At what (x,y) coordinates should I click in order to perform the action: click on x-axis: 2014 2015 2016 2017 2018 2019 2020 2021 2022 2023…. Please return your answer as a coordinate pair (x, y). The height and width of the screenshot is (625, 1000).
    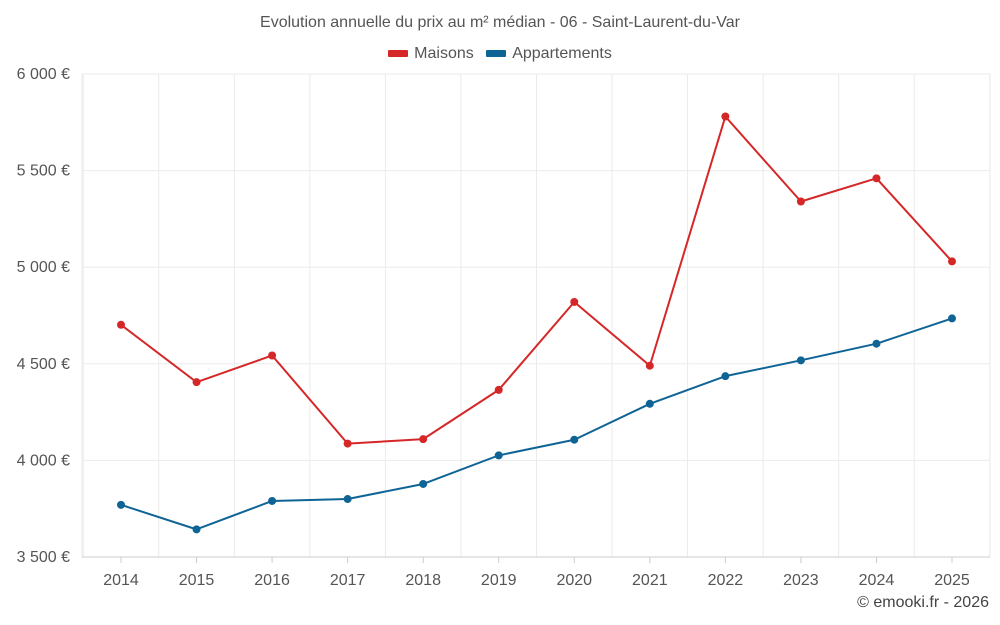
    Looking at the image, I should click on (536, 572).